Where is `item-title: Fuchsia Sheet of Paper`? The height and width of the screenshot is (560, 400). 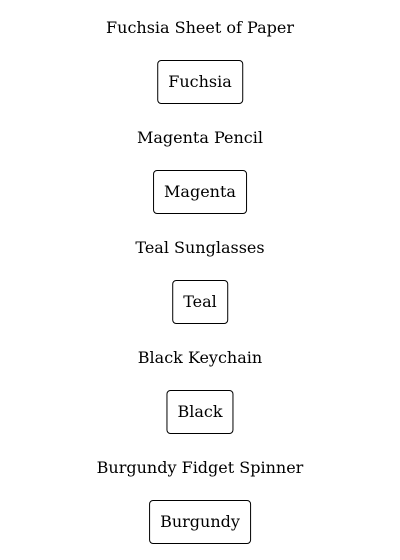 item-title: Fuchsia Sheet of Paper is located at coordinates (200, 27).